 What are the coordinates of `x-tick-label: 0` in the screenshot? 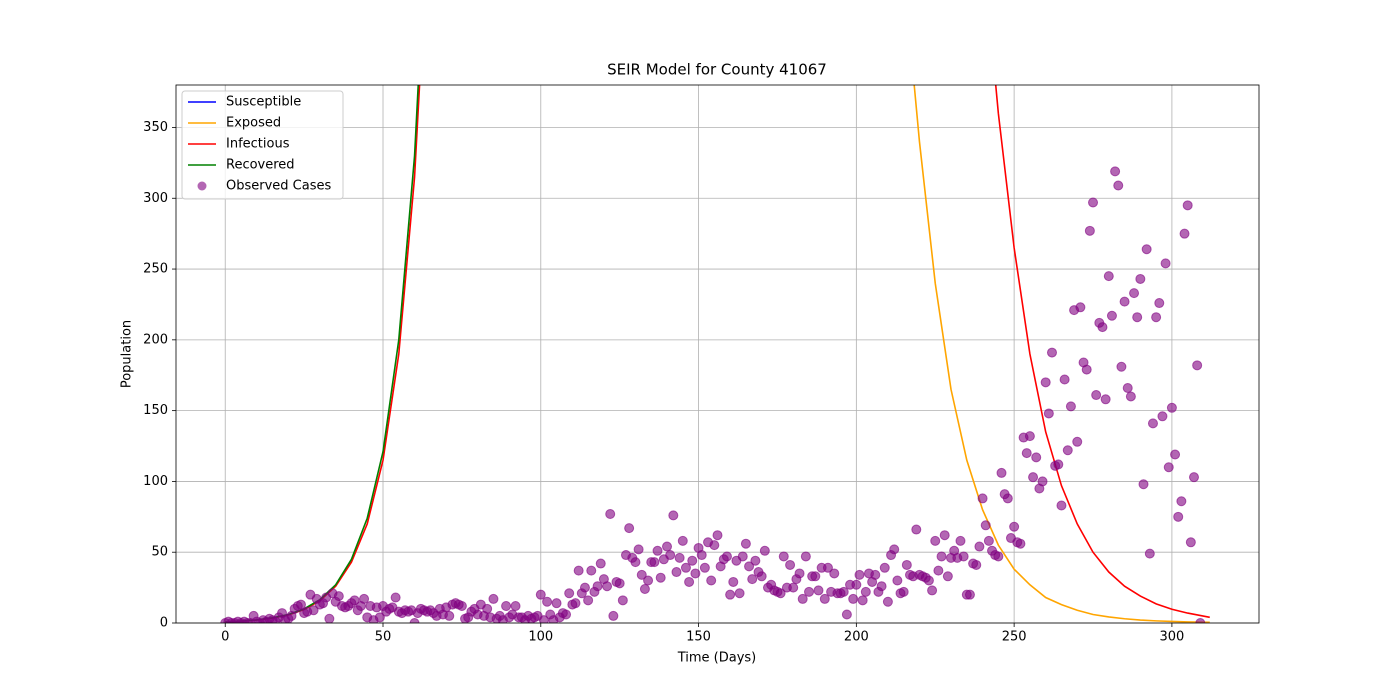 It's located at (225, 637).